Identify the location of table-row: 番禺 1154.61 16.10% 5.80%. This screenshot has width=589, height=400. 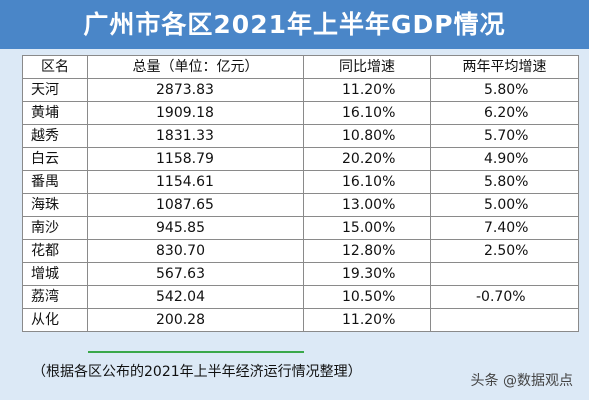
(300, 182).